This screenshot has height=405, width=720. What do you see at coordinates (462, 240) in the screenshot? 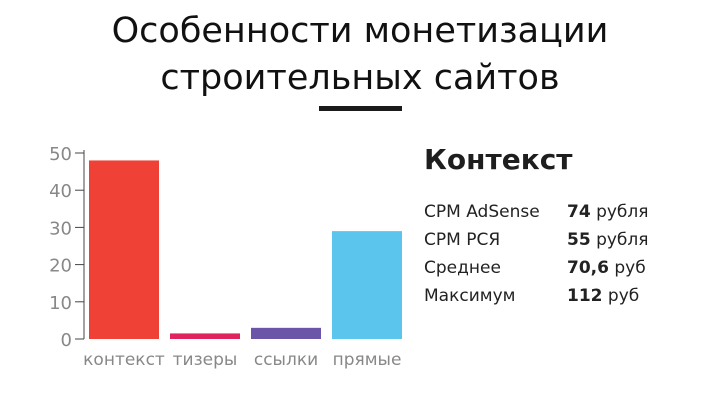
I see `stat-label: CPM РСЯ` at bounding box center [462, 240].